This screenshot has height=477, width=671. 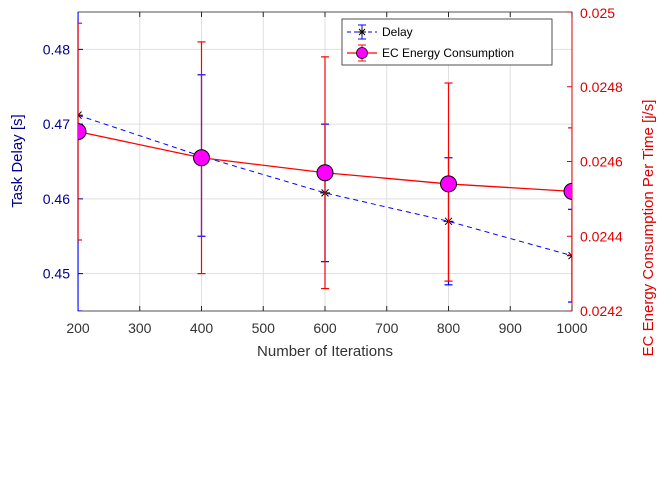 I want to click on legend-item-ec-energy: EC Energy Consumption, so click(x=430, y=53).